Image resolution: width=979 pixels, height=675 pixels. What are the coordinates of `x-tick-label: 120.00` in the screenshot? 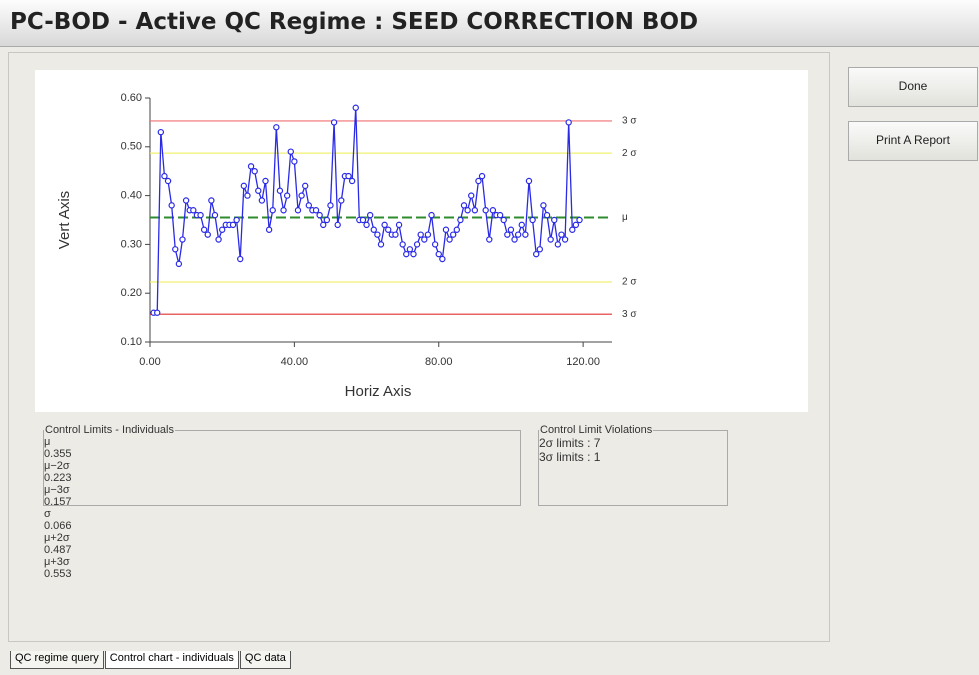 It's located at (583, 362).